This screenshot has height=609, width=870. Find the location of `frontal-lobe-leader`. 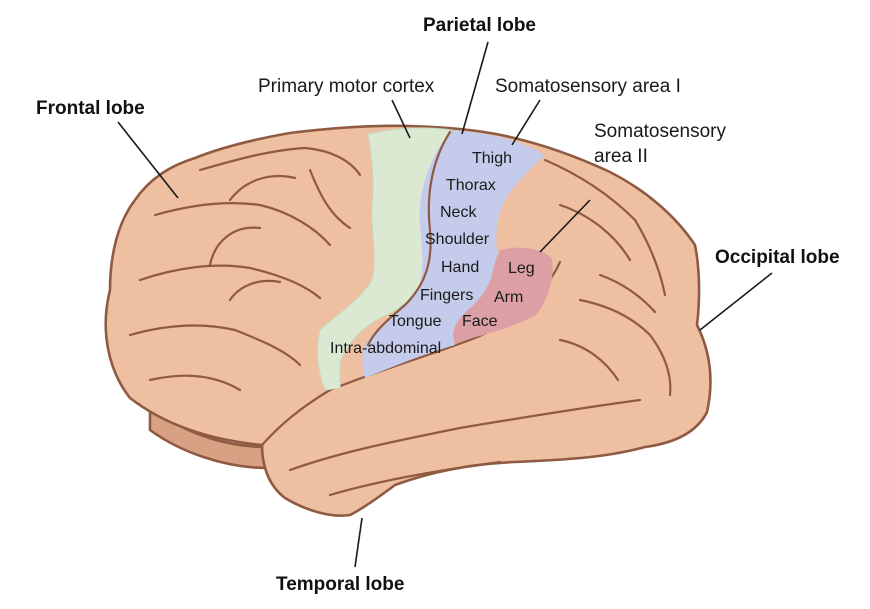

frontal-lobe-leader is located at coordinates (148, 160).